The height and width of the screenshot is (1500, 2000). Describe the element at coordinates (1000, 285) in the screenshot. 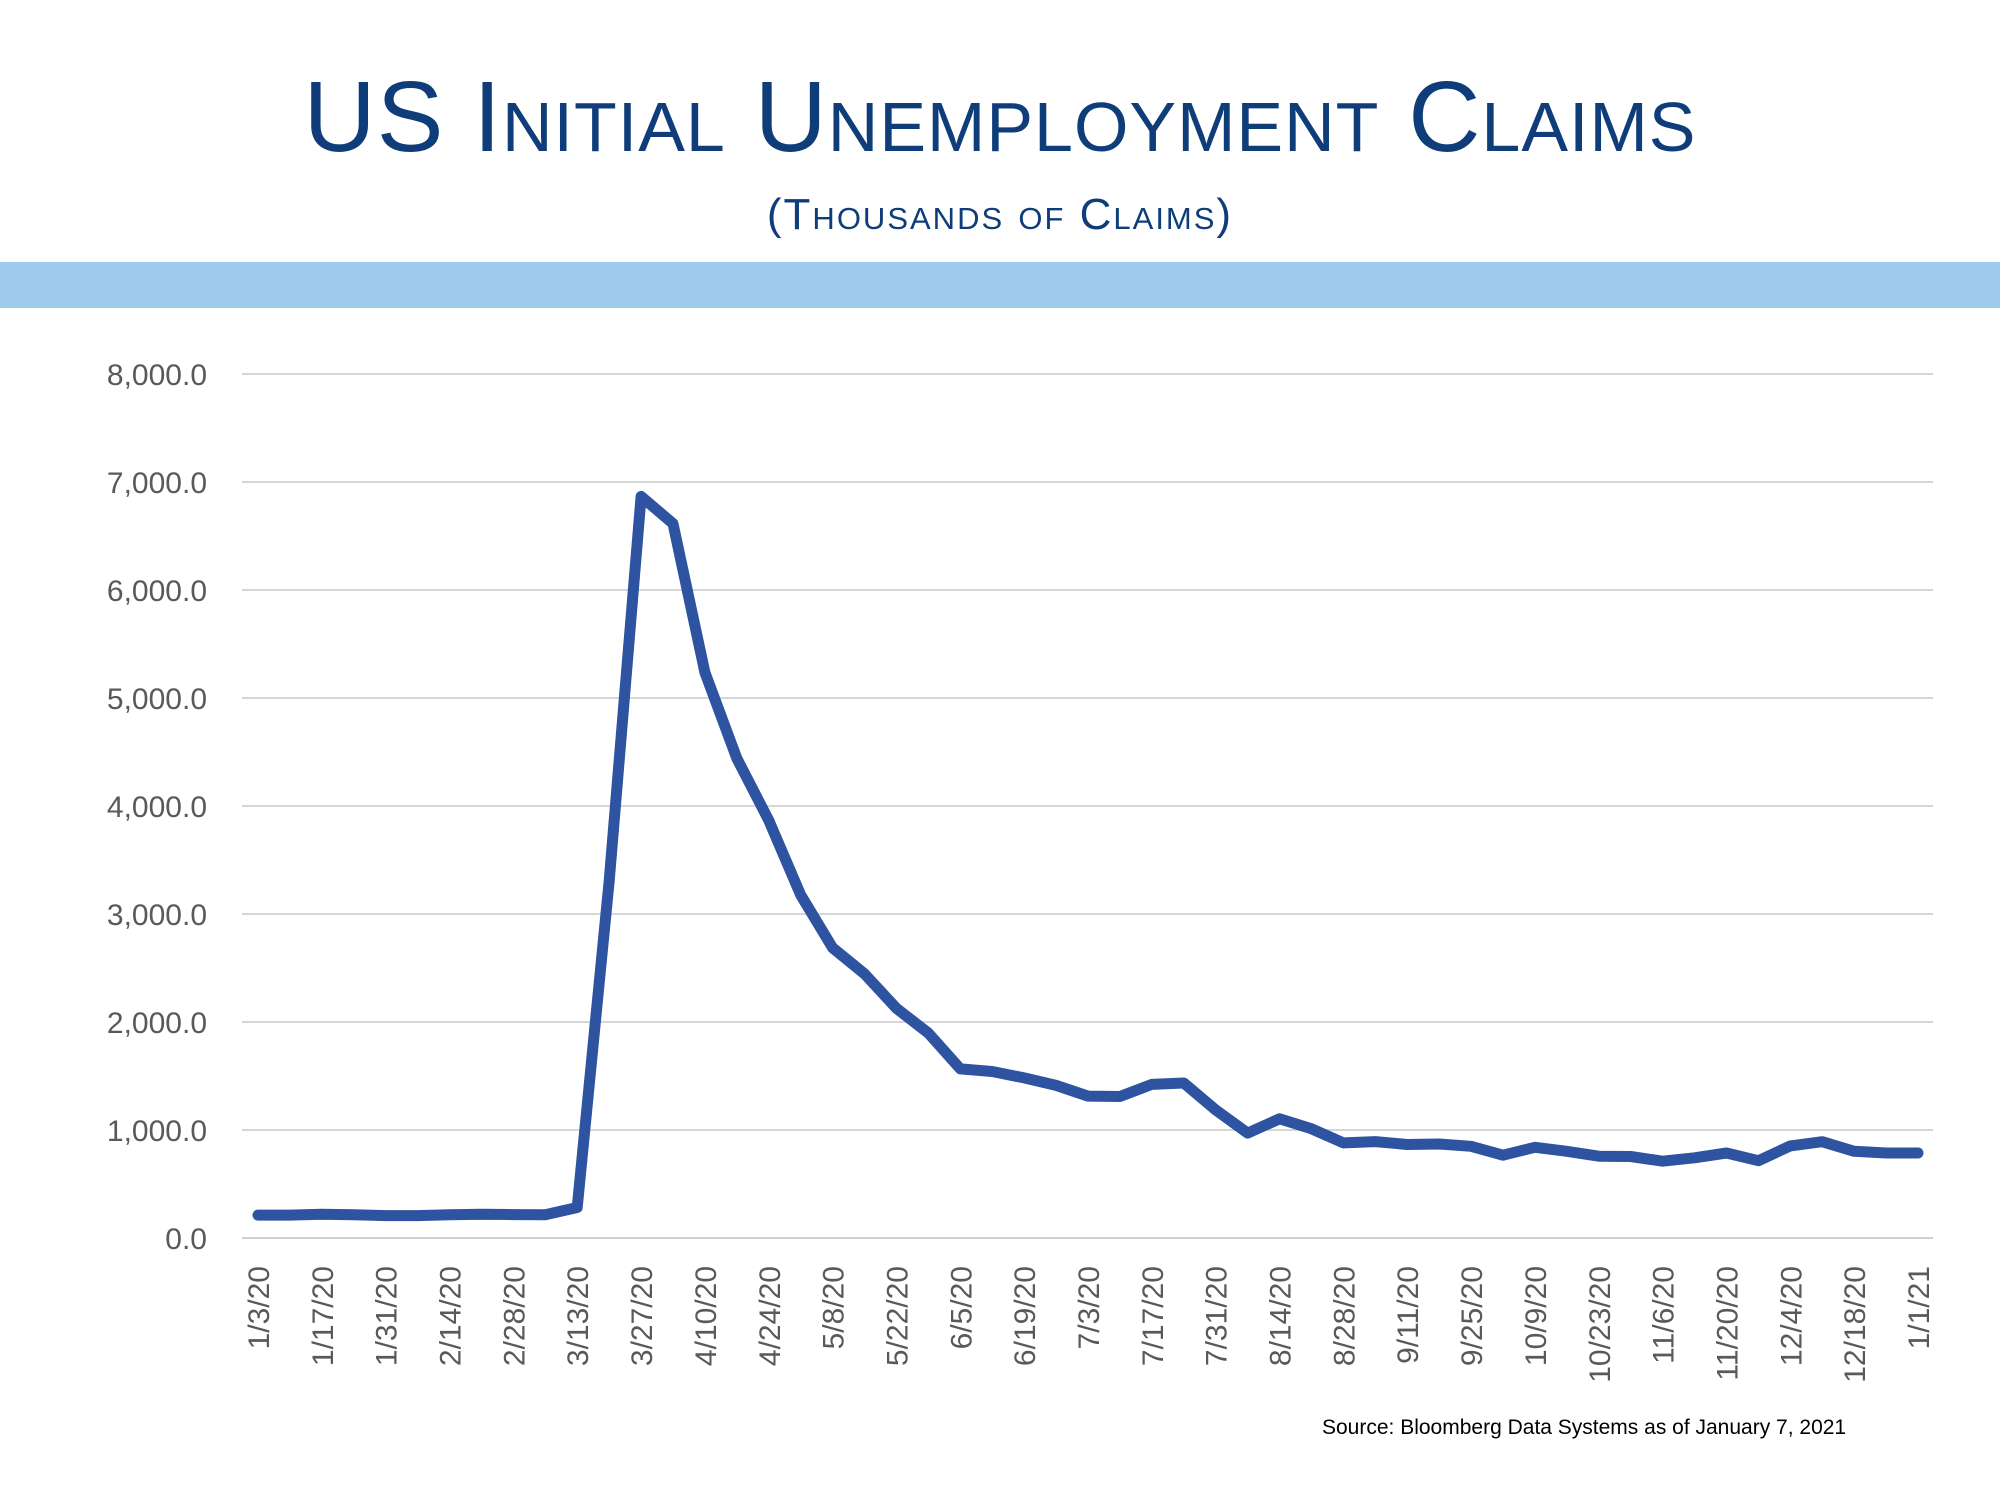

I see `header-band` at that location.